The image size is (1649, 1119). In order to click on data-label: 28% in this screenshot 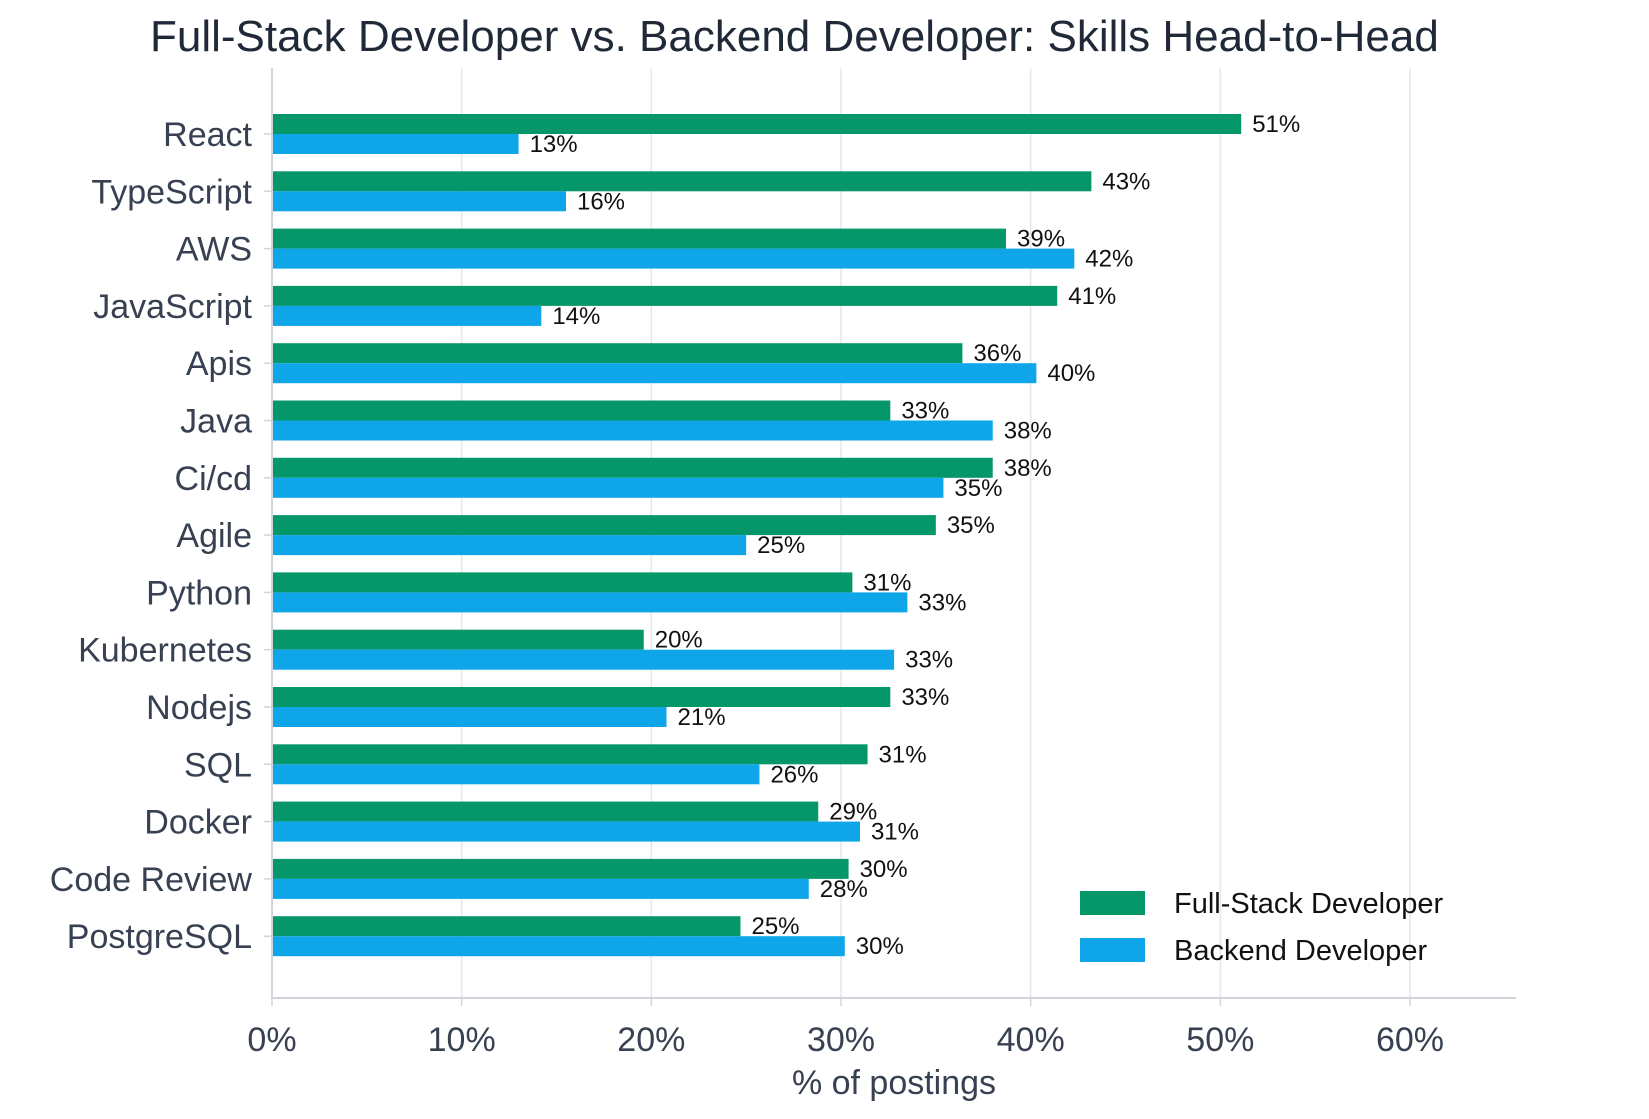, I will do `click(844, 889)`.